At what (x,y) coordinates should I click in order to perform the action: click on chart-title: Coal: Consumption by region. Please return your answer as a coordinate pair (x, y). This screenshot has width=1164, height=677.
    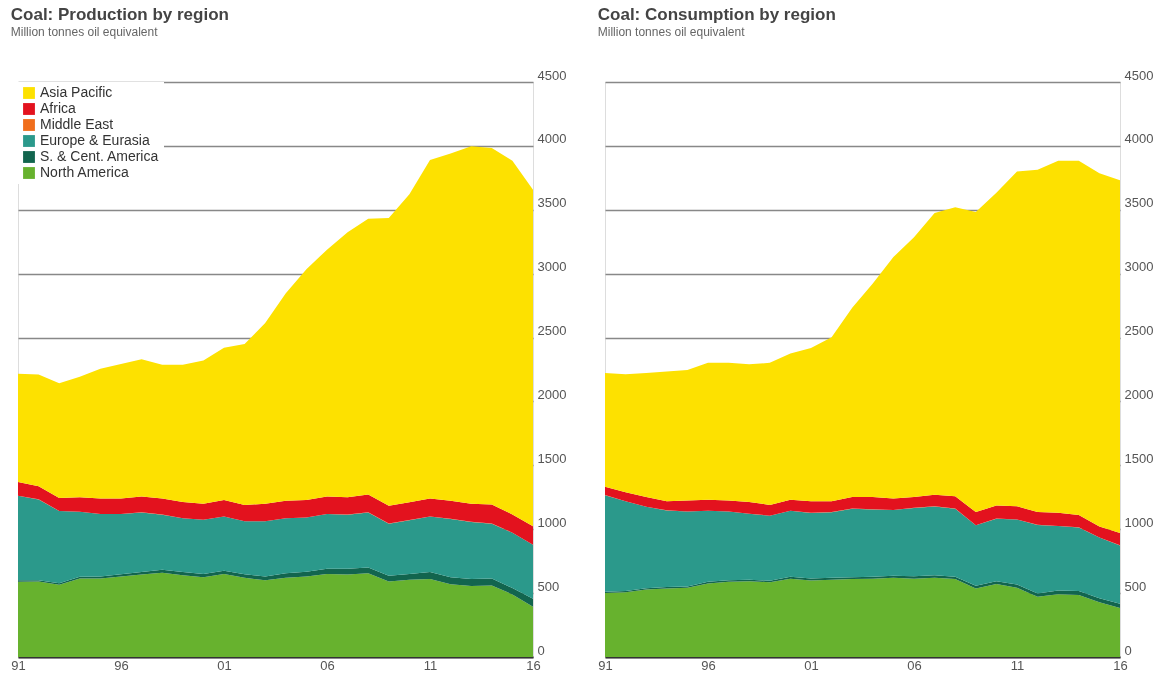
    Looking at the image, I should click on (716, 14).